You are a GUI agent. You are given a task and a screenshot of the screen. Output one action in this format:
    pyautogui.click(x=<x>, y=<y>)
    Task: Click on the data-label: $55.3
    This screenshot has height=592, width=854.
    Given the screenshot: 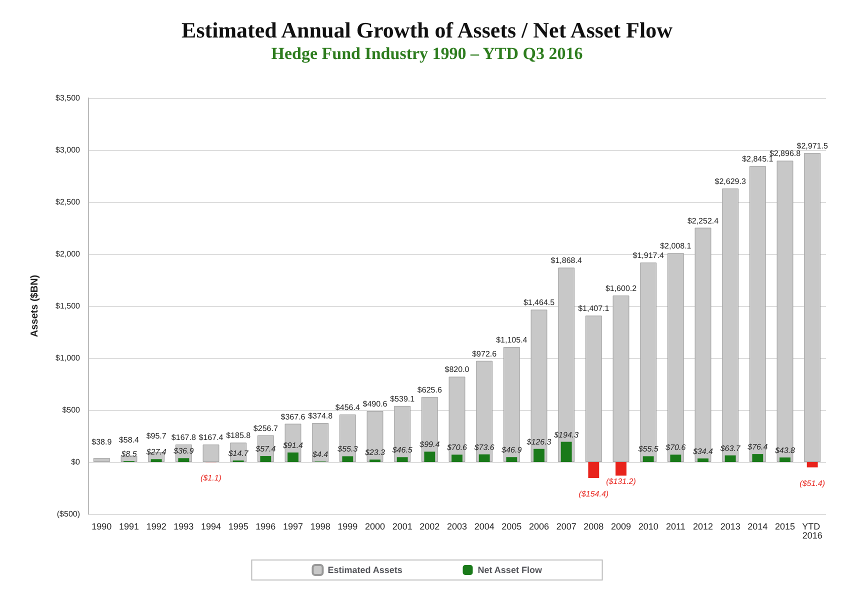 What is the action you would take?
    pyautogui.click(x=347, y=449)
    